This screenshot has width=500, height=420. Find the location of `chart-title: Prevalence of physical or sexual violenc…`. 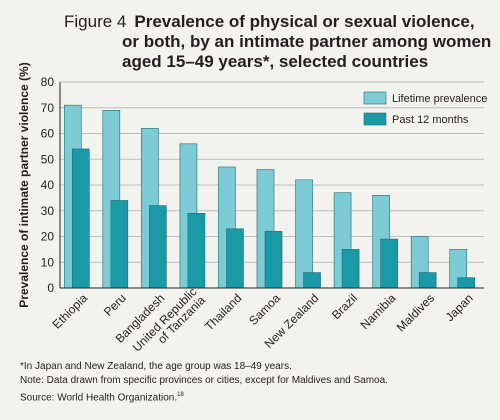

chart-title: Prevalence of physical or sexual violenc… is located at coordinates (307, 41).